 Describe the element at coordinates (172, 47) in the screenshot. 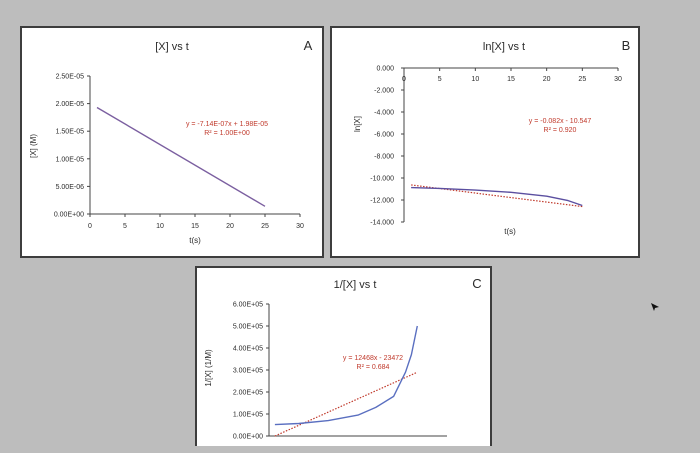

I see `chart-title: [X] vs t` at that location.